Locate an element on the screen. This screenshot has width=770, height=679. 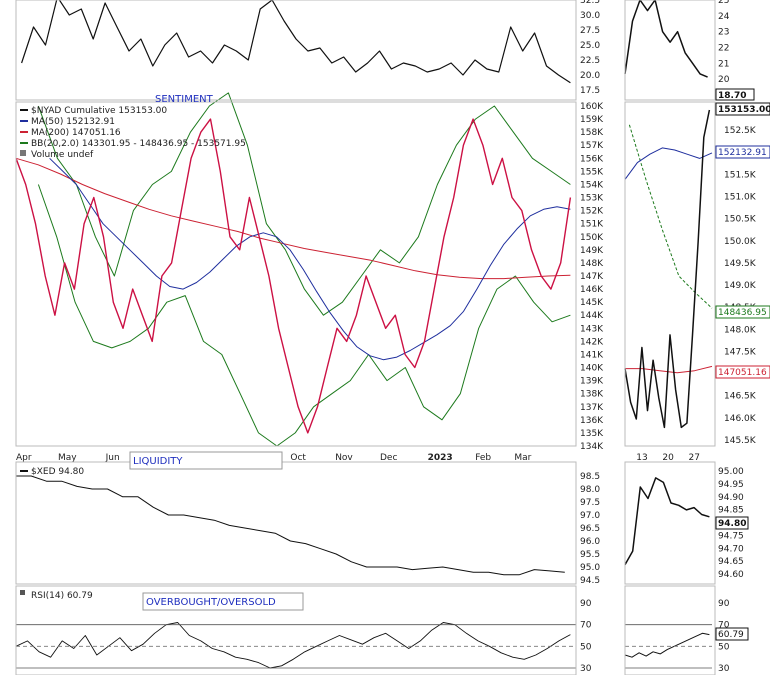
nyad-ytick-label: 150K is located at coordinates (592, 238).